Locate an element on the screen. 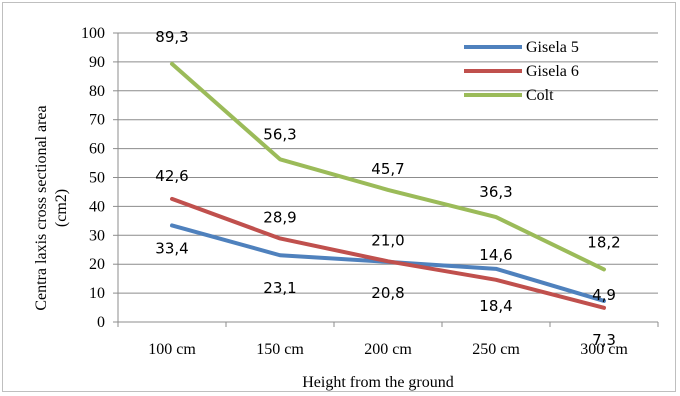 Image resolution: width=680 pixels, height=396 pixels. data-label: 23,1 is located at coordinates (279, 288).